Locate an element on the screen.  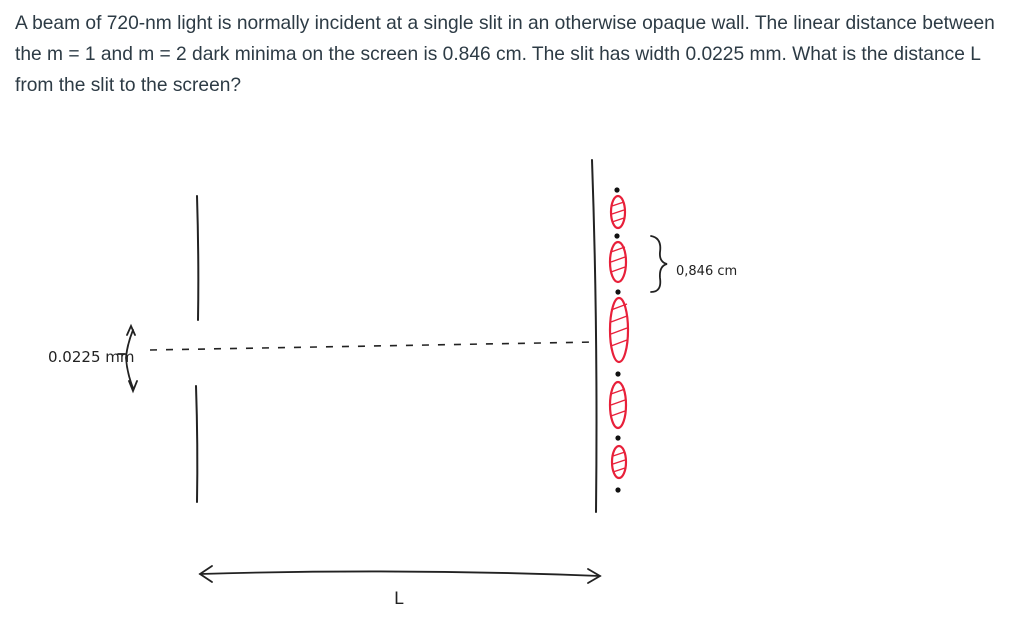
minima-spacing-brace is located at coordinates (659, 264).